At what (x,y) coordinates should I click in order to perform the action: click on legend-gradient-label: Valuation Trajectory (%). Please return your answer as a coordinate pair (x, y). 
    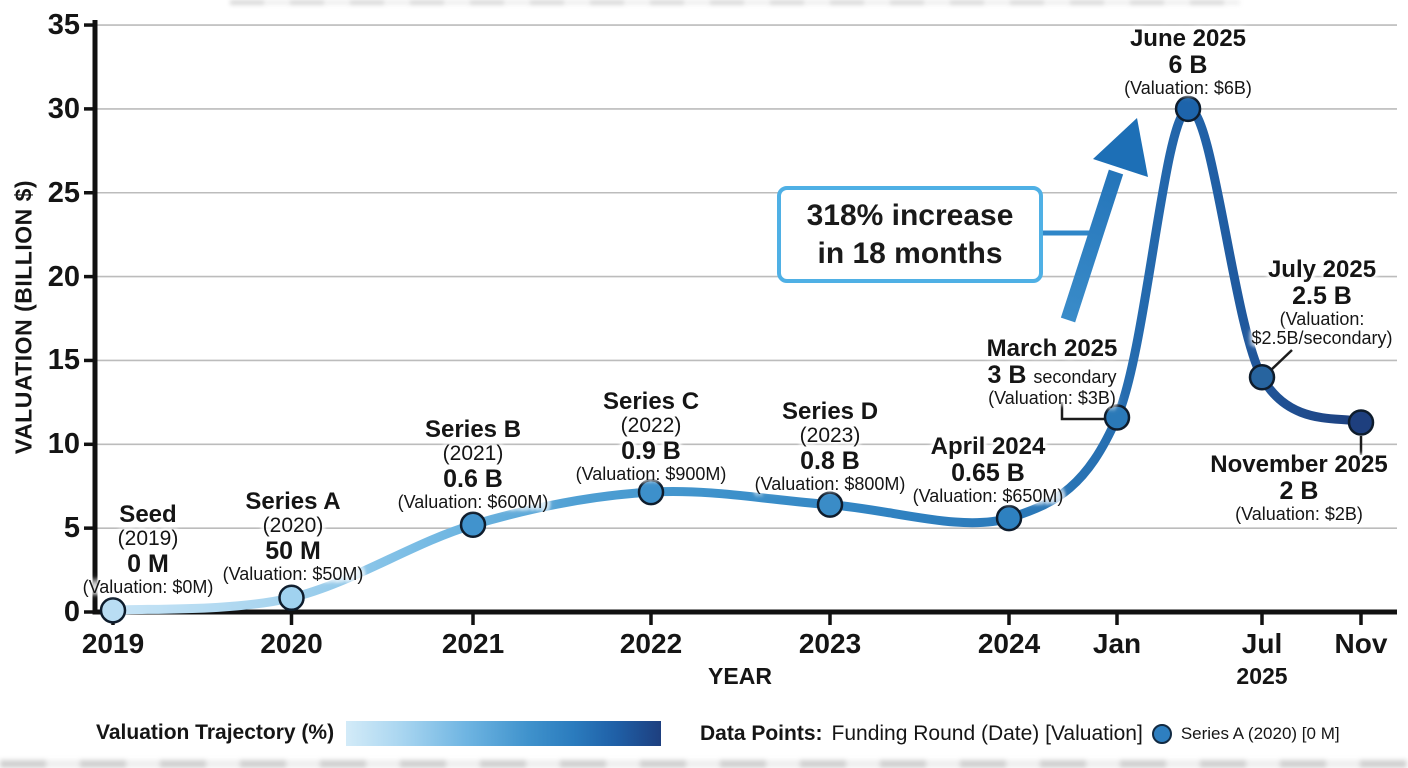
    Looking at the image, I should click on (215, 732).